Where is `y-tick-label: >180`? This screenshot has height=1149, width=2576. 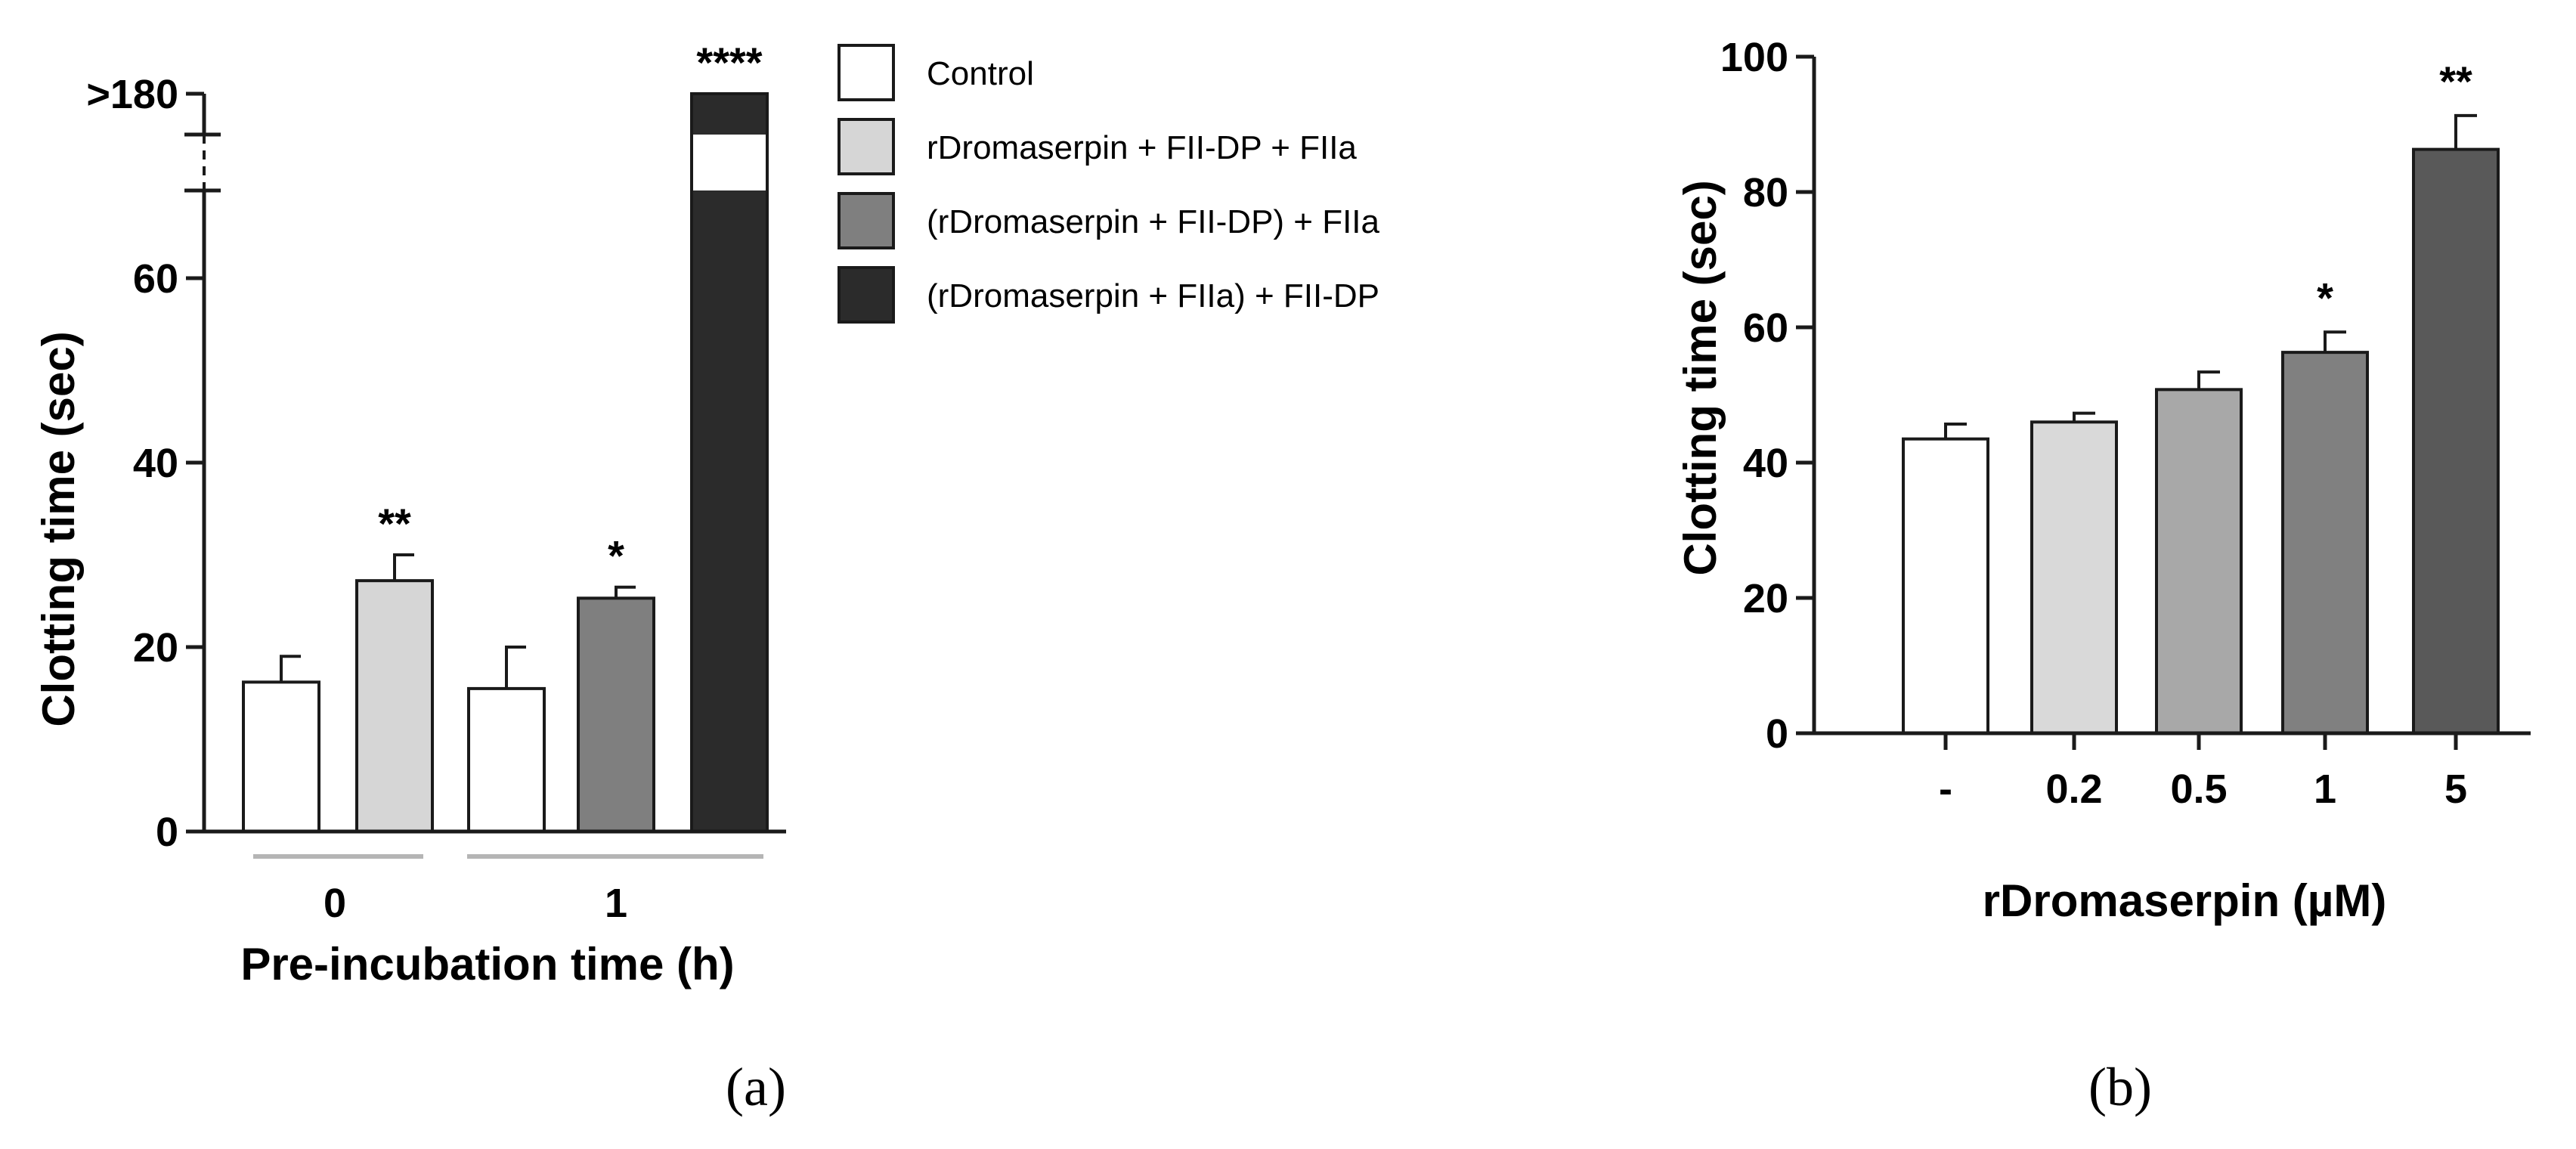 y-tick-label: >180 is located at coordinates (132, 94).